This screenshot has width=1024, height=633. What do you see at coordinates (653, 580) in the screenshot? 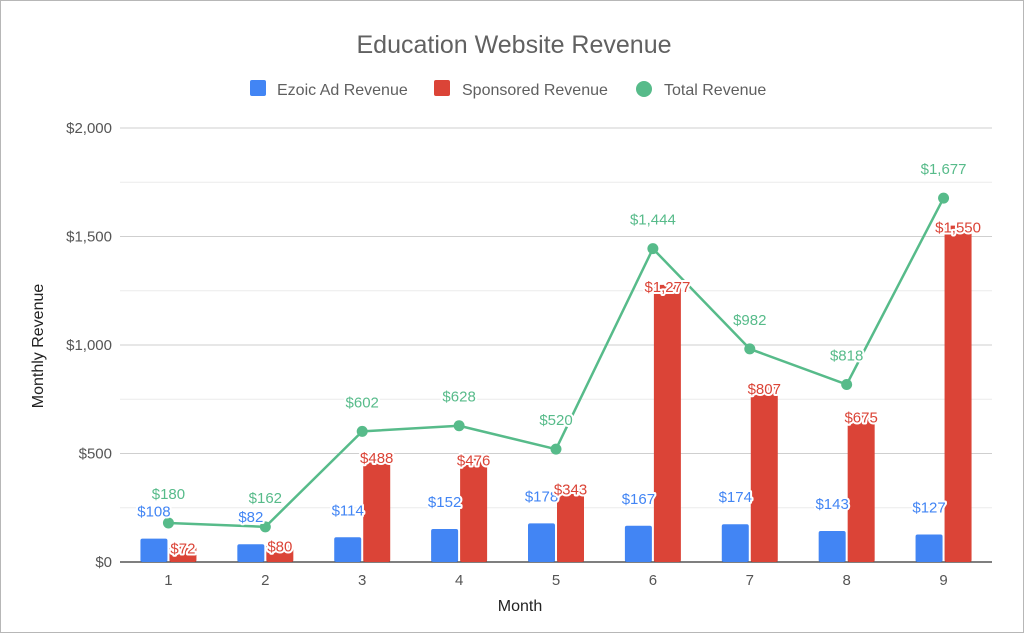
I see `x-tick-label: 6` at bounding box center [653, 580].